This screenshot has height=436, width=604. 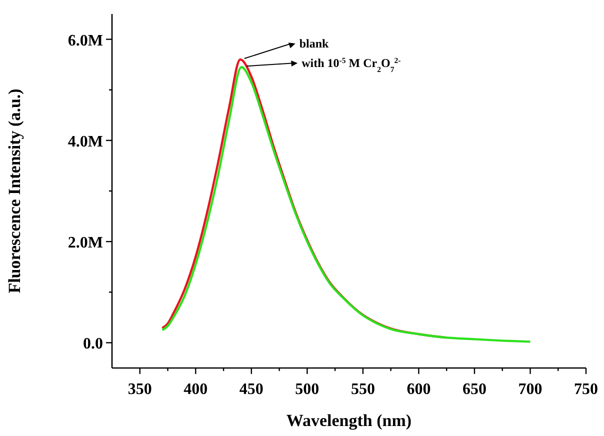 I want to click on y-tick-label: 4.0M, so click(x=85, y=141).